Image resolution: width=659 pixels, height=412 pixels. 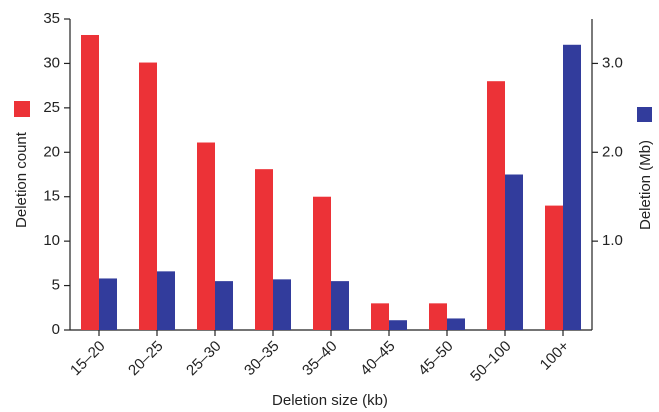 I want to click on y2-tick-label: 2.0, so click(x=612, y=151).